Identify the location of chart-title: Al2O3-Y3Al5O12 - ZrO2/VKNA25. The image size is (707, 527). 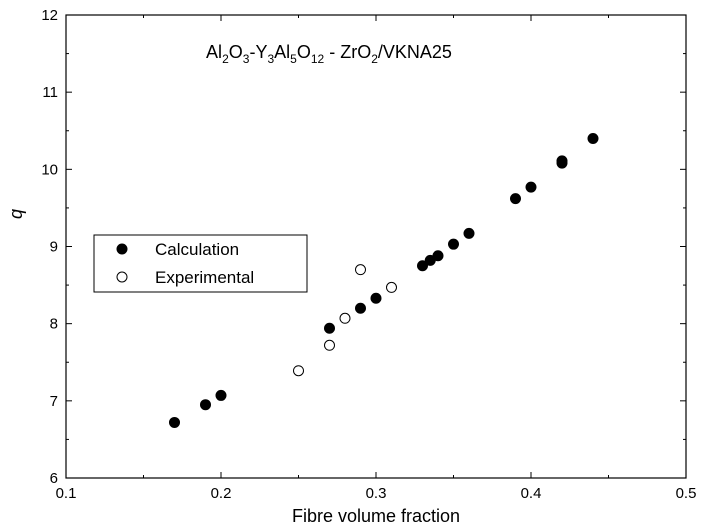
(329, 54).